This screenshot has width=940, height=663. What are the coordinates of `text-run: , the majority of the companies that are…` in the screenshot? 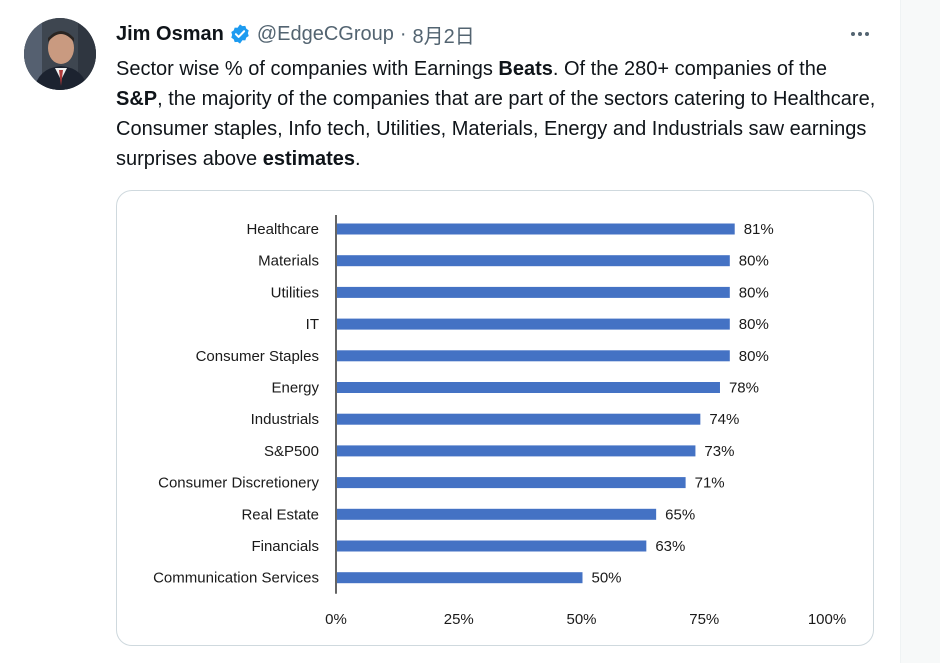 It's located at (496, 129).